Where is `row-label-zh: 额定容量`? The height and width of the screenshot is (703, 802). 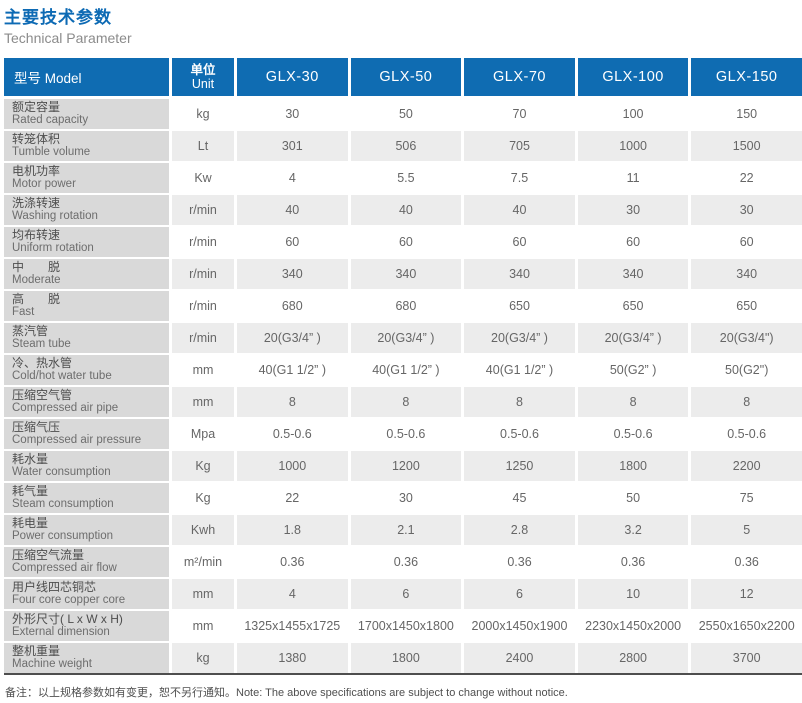 row-label-zh: 额定容量 is located at coordinates (36, 107).